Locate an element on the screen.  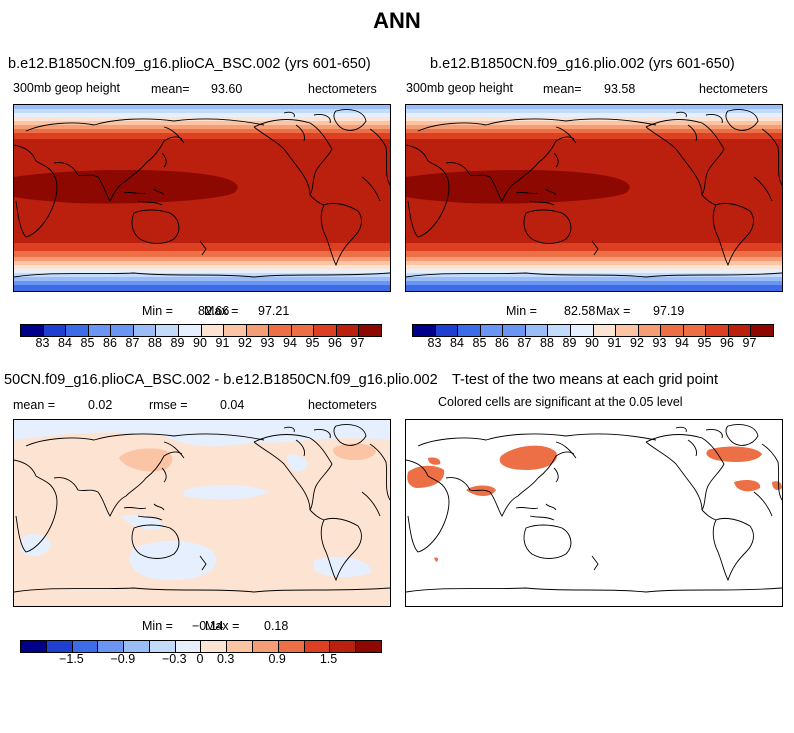
panel2-map is located at coordinates (594, 198).